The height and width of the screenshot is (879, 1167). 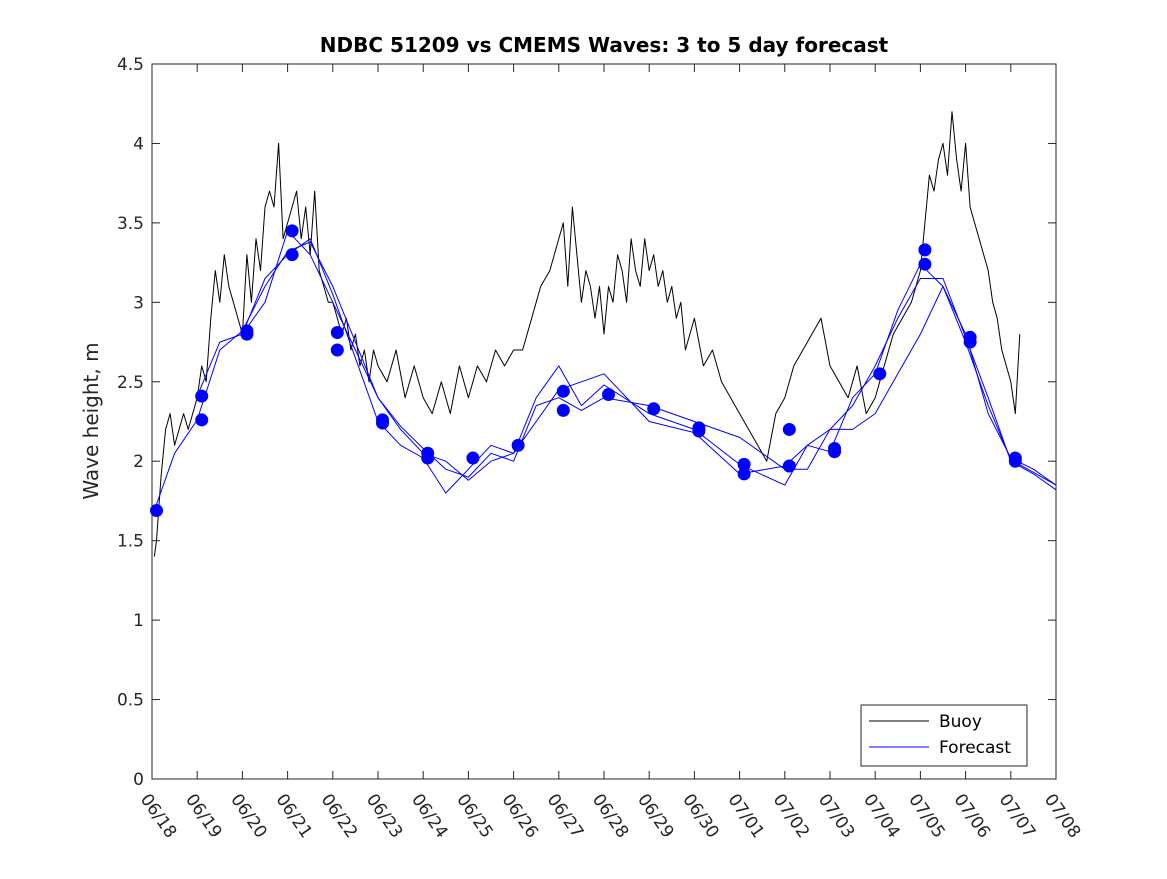 What do you see at coordinates (700, 816) in the screenshot?
I see `x-tick-label: 06/30` at bounding box center [700, 816].